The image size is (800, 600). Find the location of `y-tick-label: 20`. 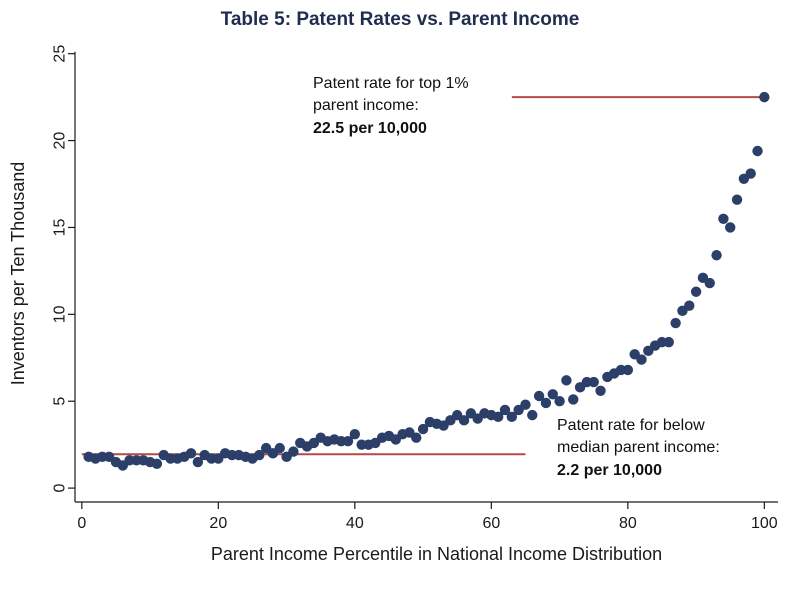

y-tick-label: 20 is located at coordinates (60, 141).